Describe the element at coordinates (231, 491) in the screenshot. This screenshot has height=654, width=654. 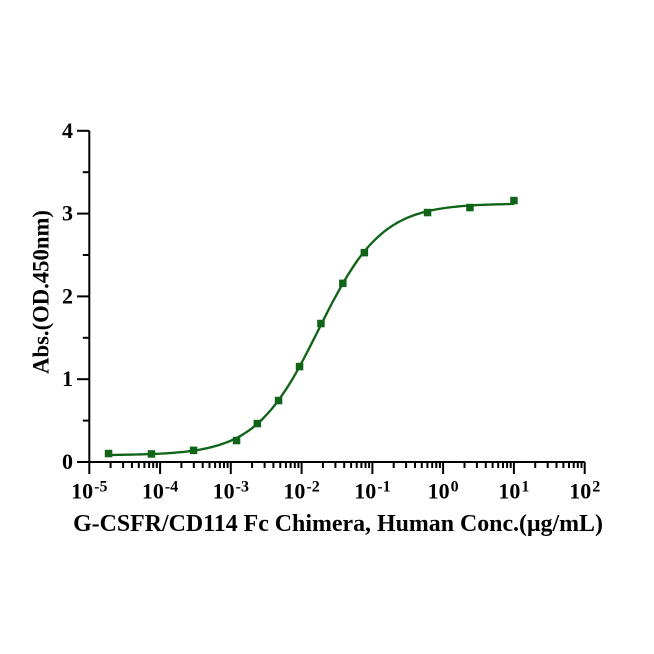
I see `svg-text: 10⁻³` at that location.